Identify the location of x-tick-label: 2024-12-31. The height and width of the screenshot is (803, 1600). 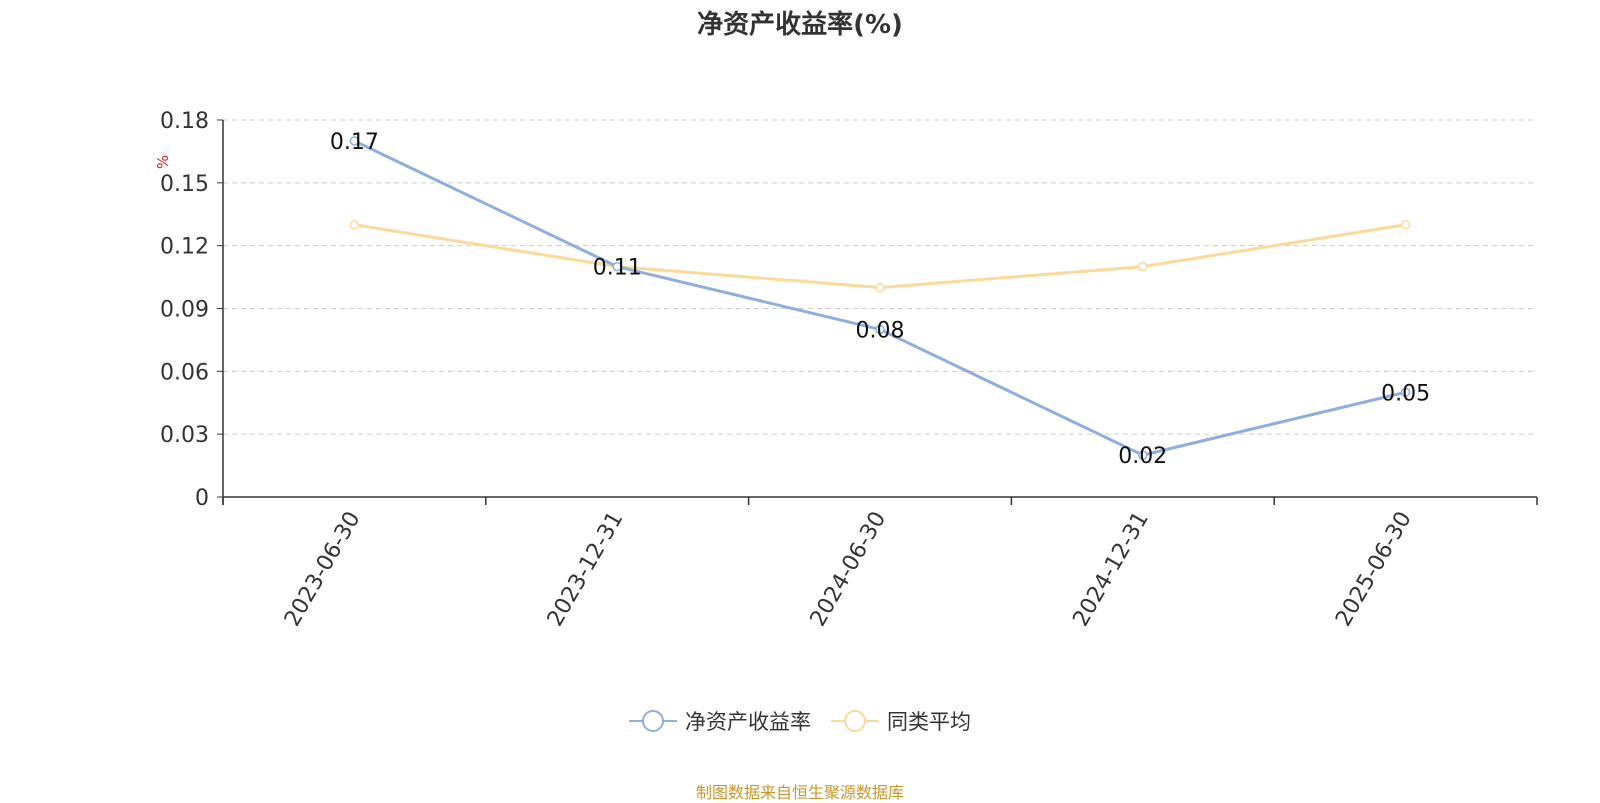
(1111, 569).